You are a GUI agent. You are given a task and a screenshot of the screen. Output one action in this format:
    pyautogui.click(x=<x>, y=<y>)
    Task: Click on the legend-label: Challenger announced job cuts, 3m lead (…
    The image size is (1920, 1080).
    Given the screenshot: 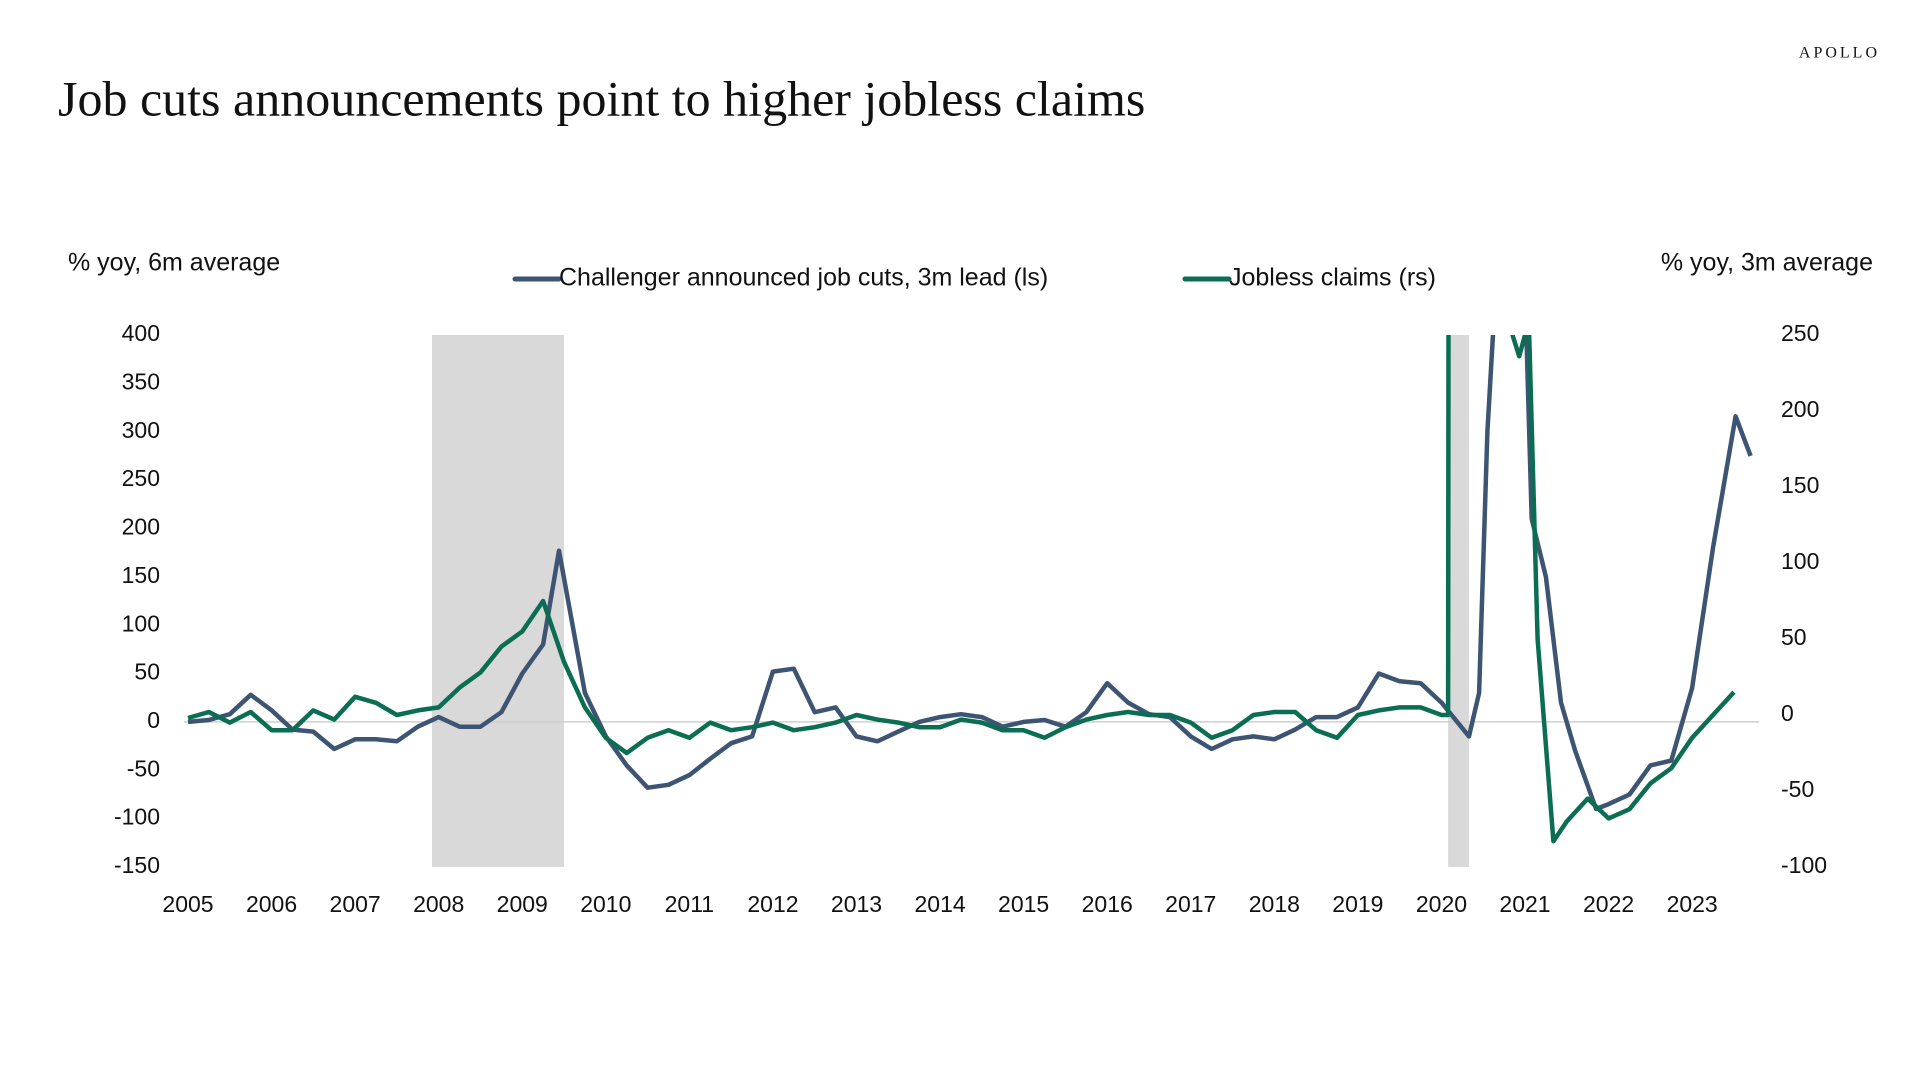 What is the action you would take?
    pyautogui.click(x=803, y=278)
    